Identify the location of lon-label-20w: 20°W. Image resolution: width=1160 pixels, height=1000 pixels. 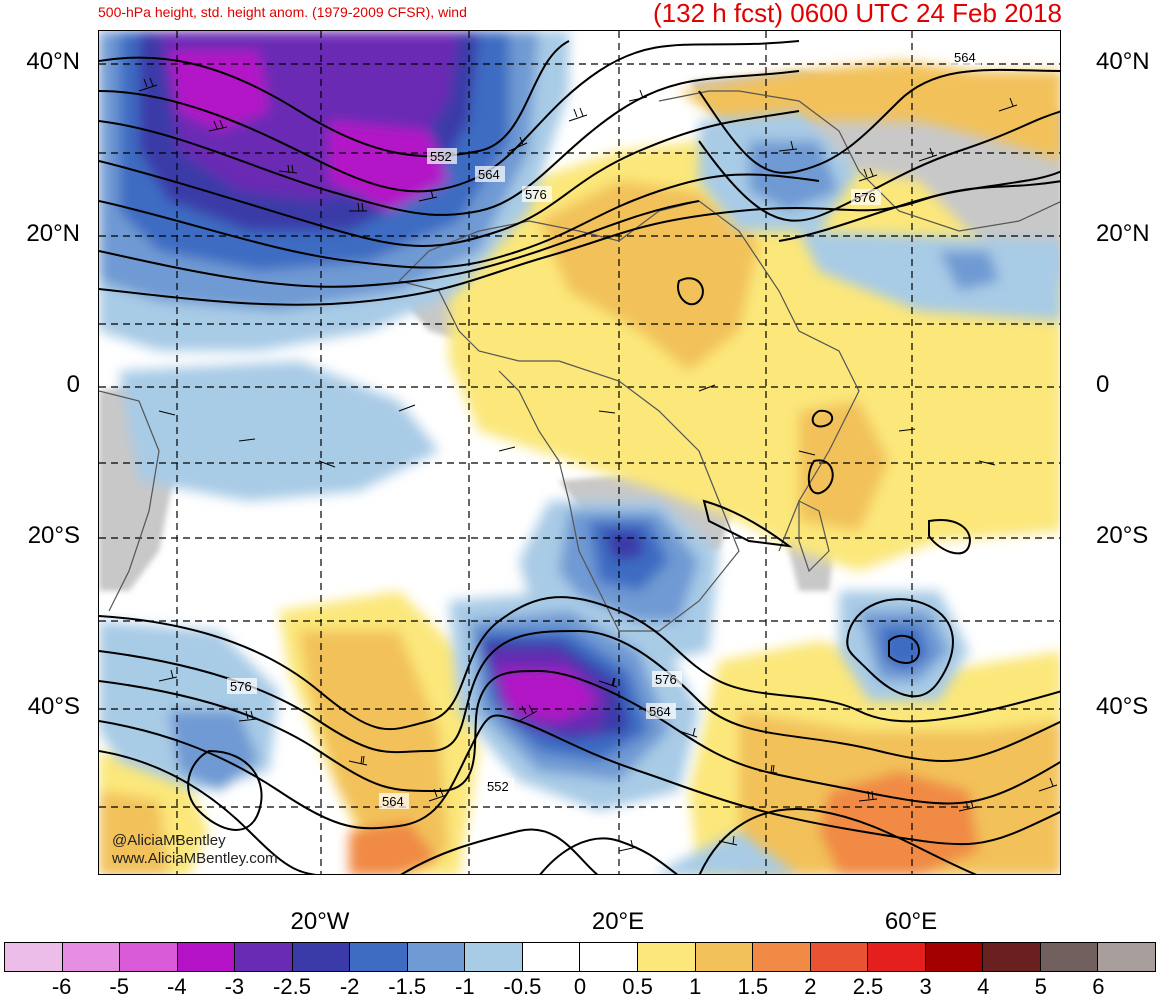
(320, 921).